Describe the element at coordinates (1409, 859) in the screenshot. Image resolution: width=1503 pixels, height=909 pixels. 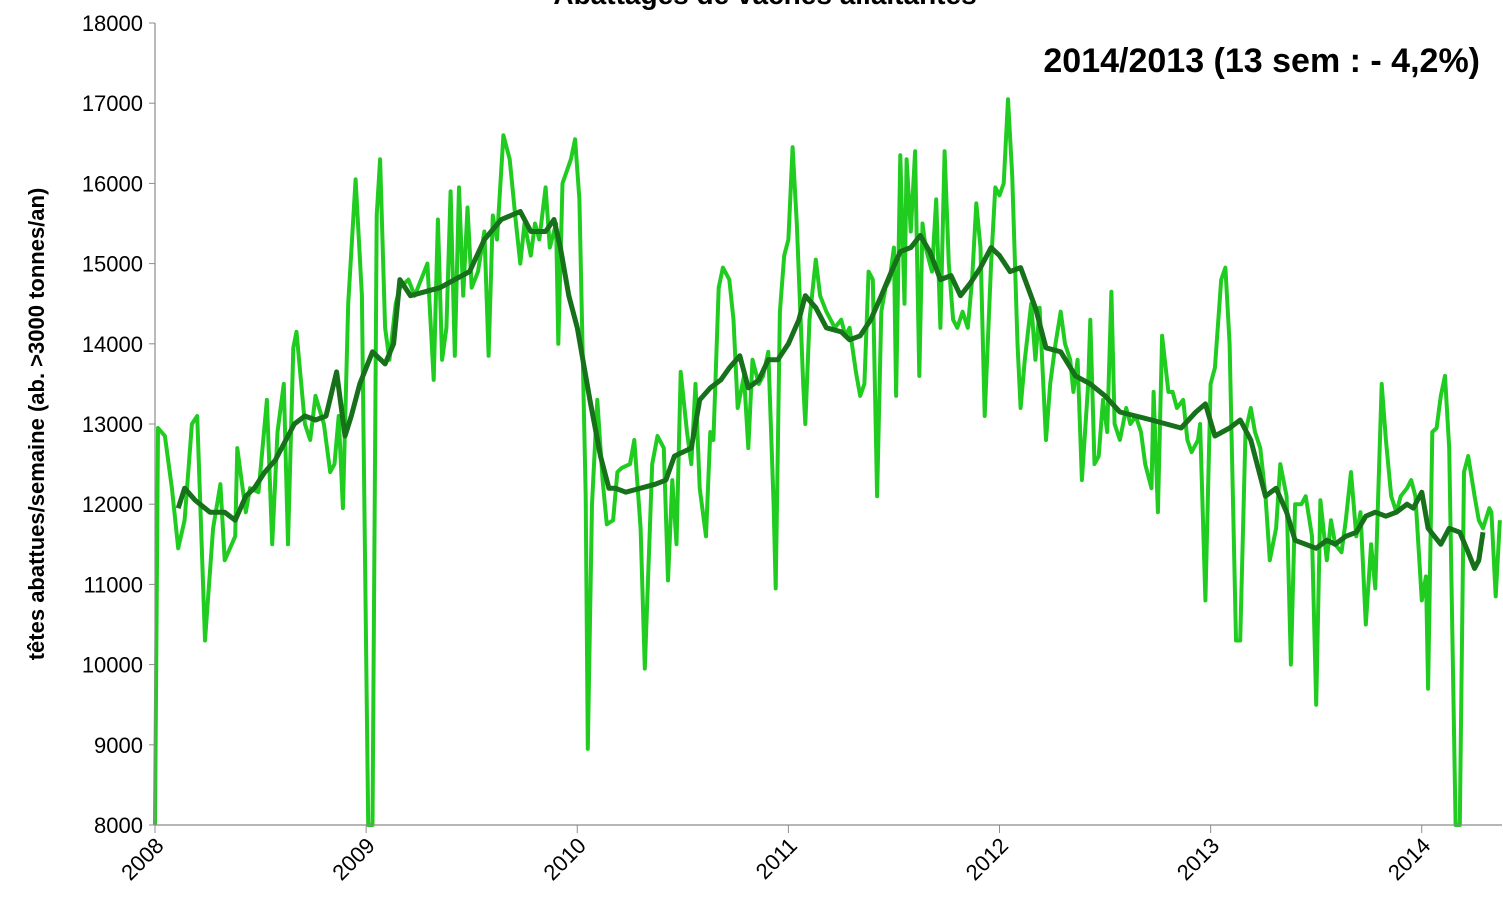
I see `x-tick-label: 2014` at that location.